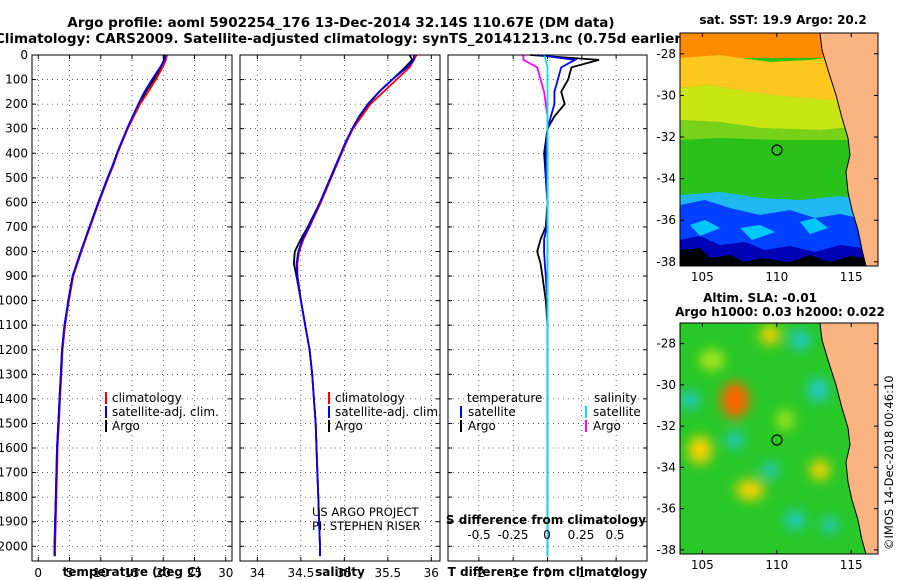 This screenshot has height=580, width=900. I want to click on temp-series-argo, so click(109, 306).